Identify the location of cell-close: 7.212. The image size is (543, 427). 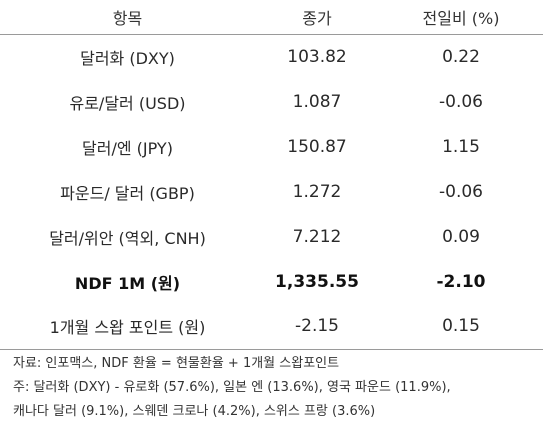
(317, 236).